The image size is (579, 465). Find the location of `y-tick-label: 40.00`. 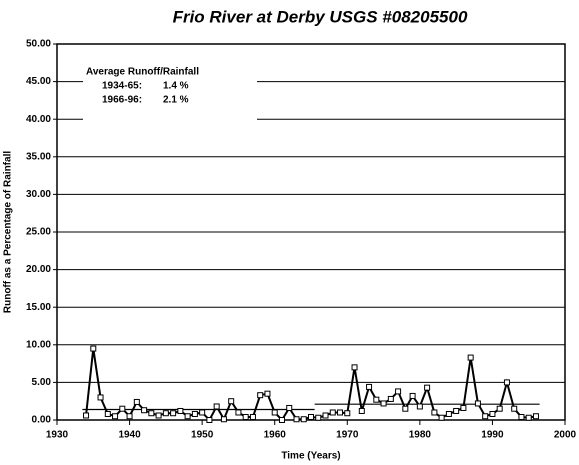

y-tick-label: 40.00 is located at coordinates (38, 119).